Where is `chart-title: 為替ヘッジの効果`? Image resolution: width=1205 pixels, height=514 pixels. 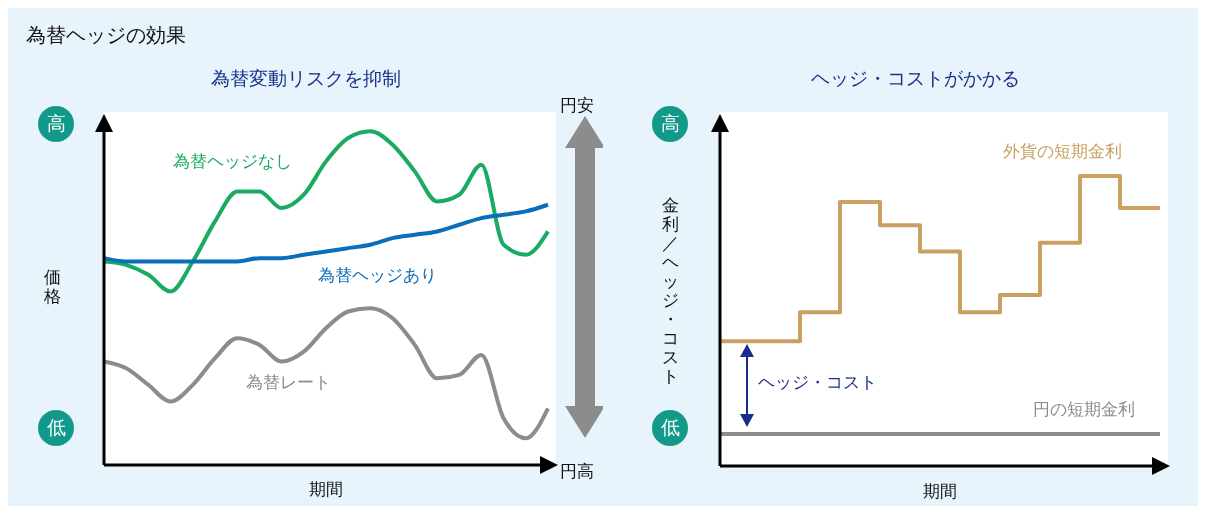
chart-title: 為替ヘッジの効果 is located at coordinates (106, 35).